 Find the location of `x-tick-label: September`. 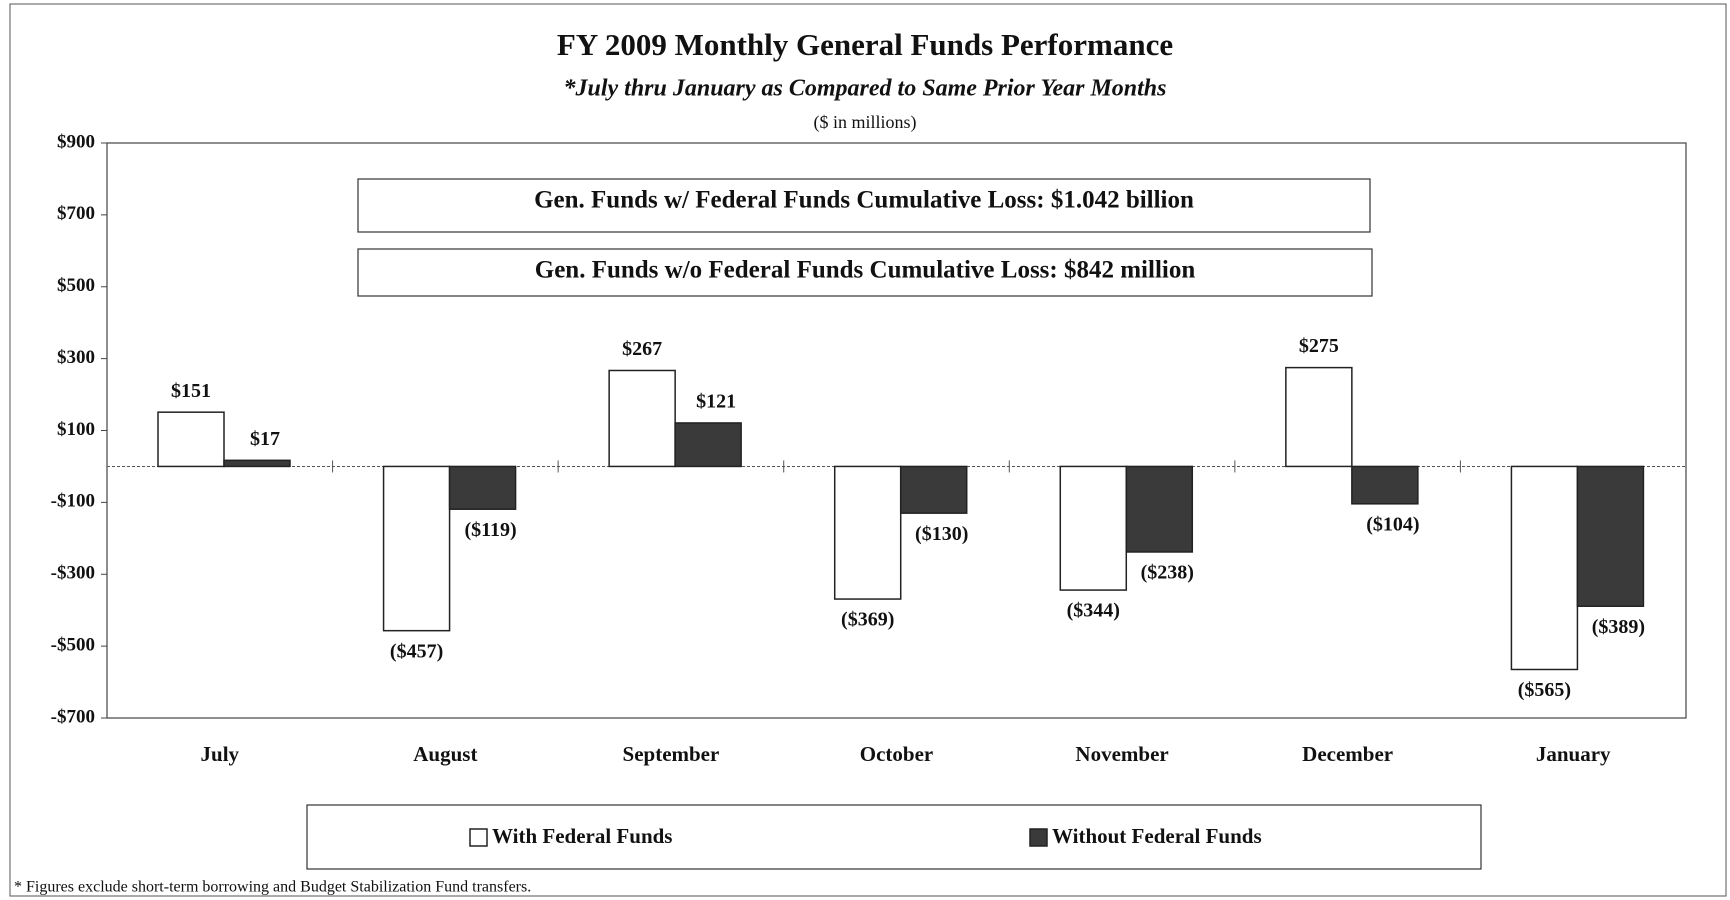

x-tick-label: September is located at coordinates (671, 754).